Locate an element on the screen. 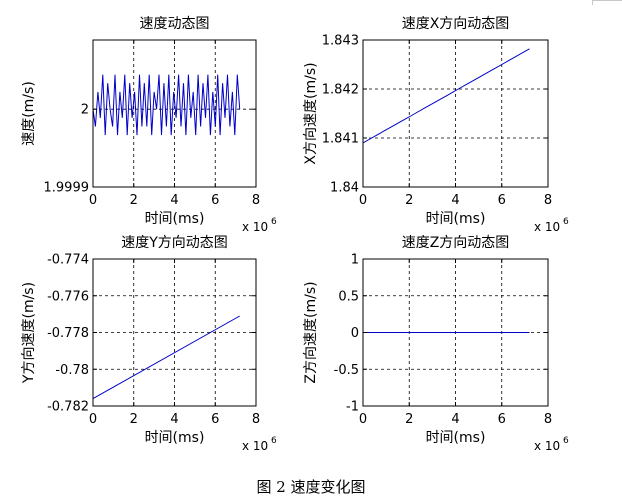 This screenshot has width=622, height=503. y-tick-label: -0.782 is located at coordinates (68, 407).